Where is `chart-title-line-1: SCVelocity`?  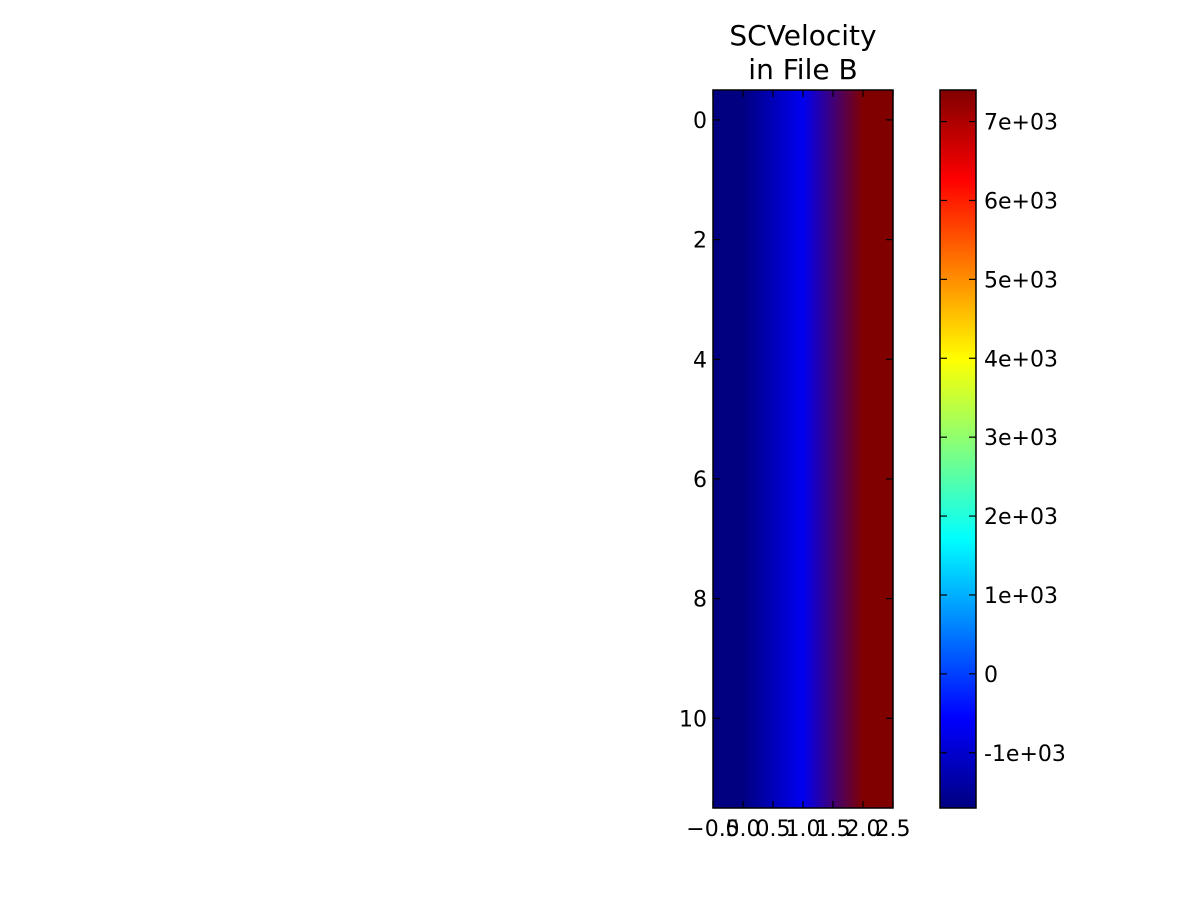 chart-title-line-1: SCVelocity is located at coordinates (802, 35).